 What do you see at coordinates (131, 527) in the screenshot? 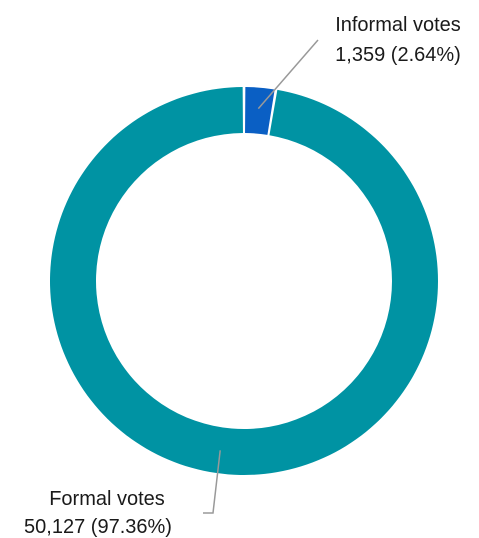
I see `formal-votes-percent: (97.36%)` at bounding box center [131, 527].